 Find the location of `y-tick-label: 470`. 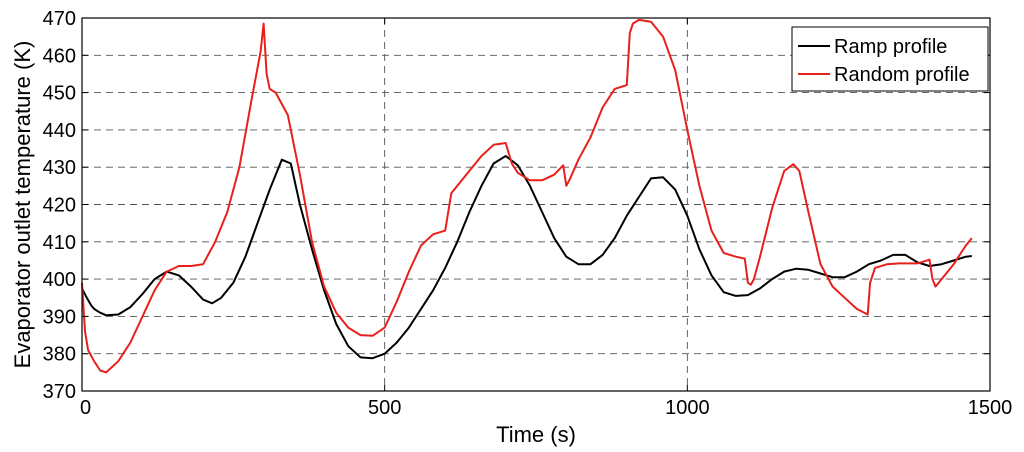

y-tick-label: 470 is located at coordinates (59, 19).